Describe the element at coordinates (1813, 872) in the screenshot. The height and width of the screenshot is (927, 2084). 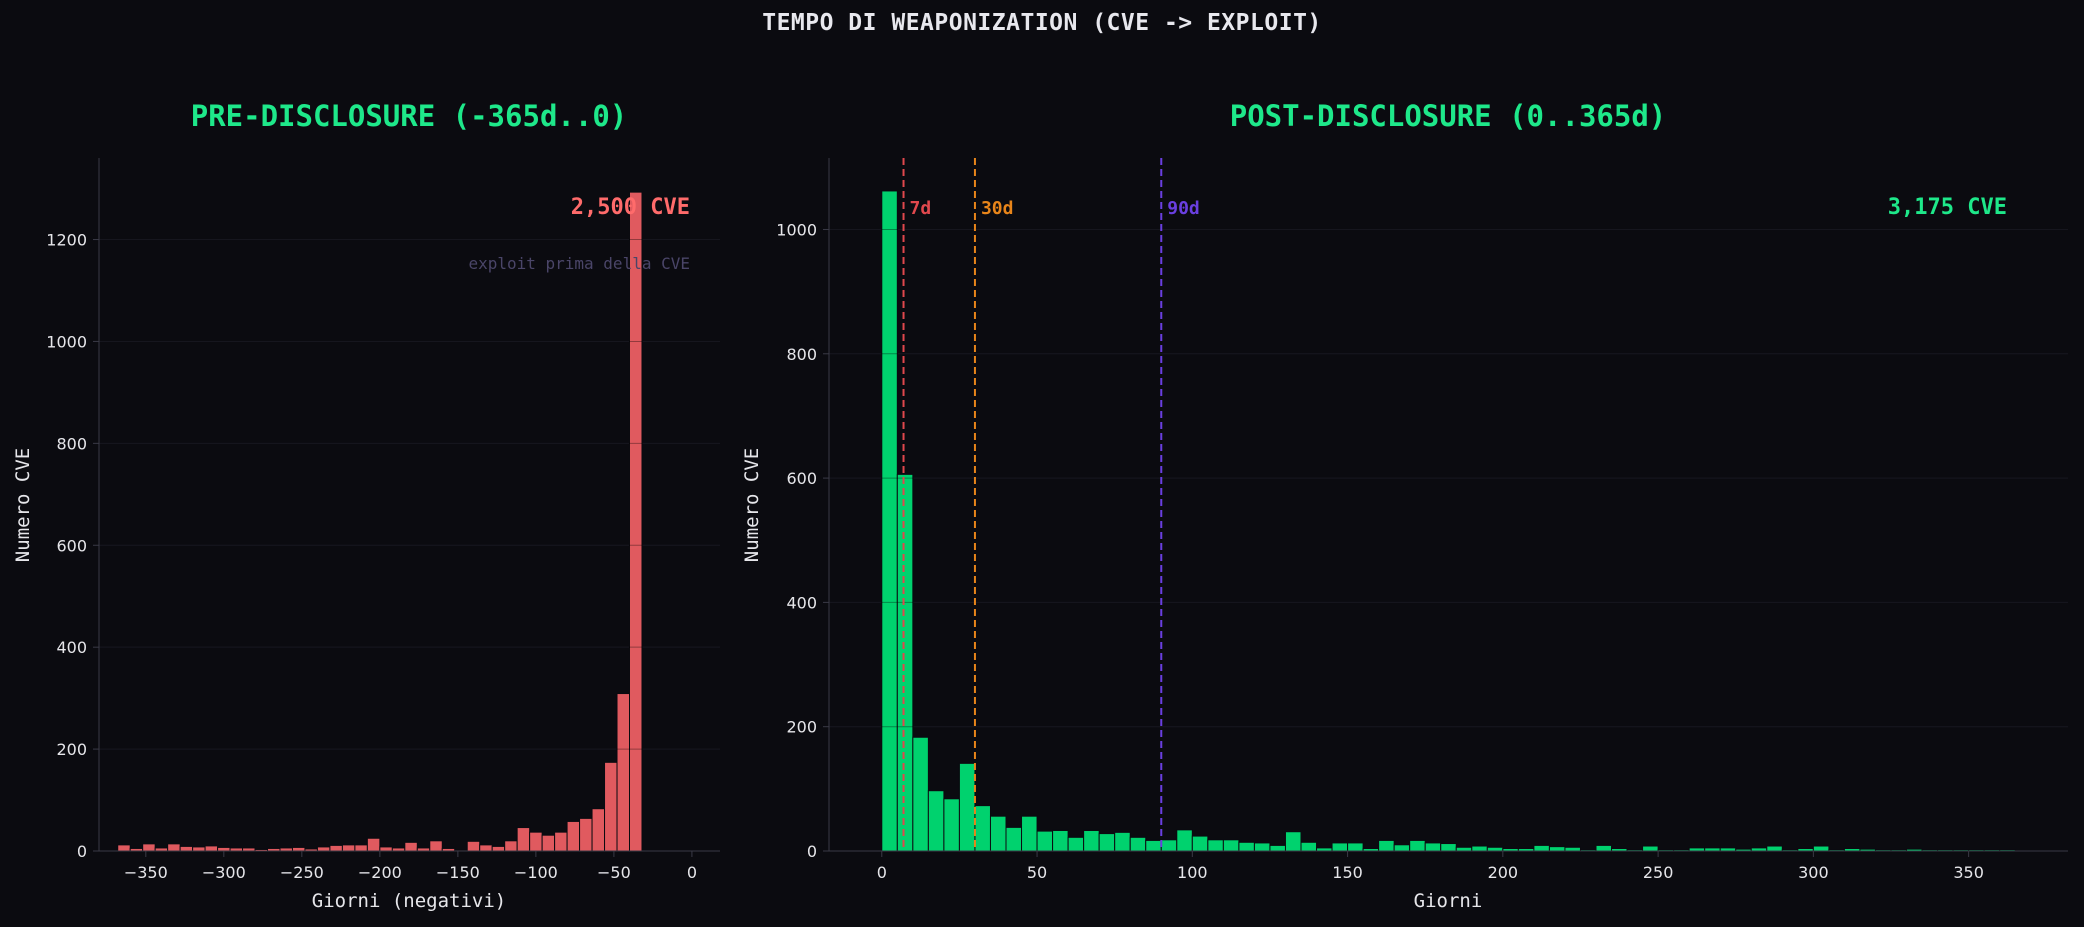
I see `x-tick-label: 300` at that location.